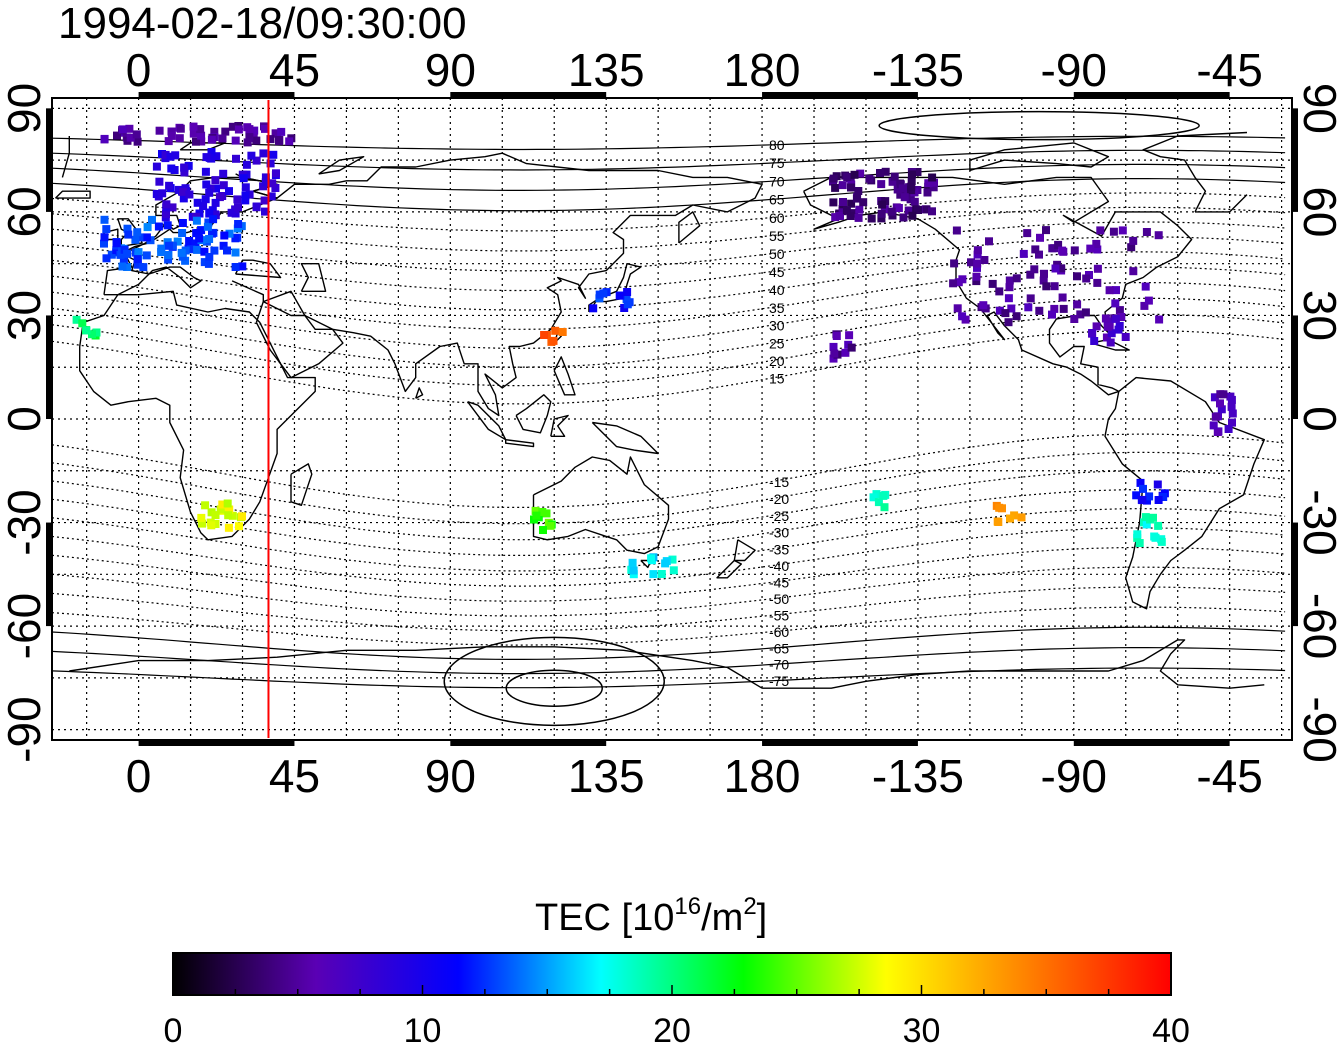 The image size is (1344, 1048). What do you see at coordinates (606, 776) in the screenshot?
I see `bottom-lon-label: 135` at bounding box center [606, 776].